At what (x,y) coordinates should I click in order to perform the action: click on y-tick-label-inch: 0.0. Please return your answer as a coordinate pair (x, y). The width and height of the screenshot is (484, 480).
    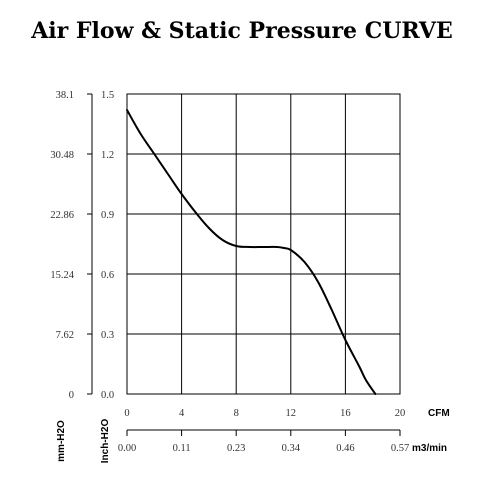
    Looking at the image, I should click on (107, 395).